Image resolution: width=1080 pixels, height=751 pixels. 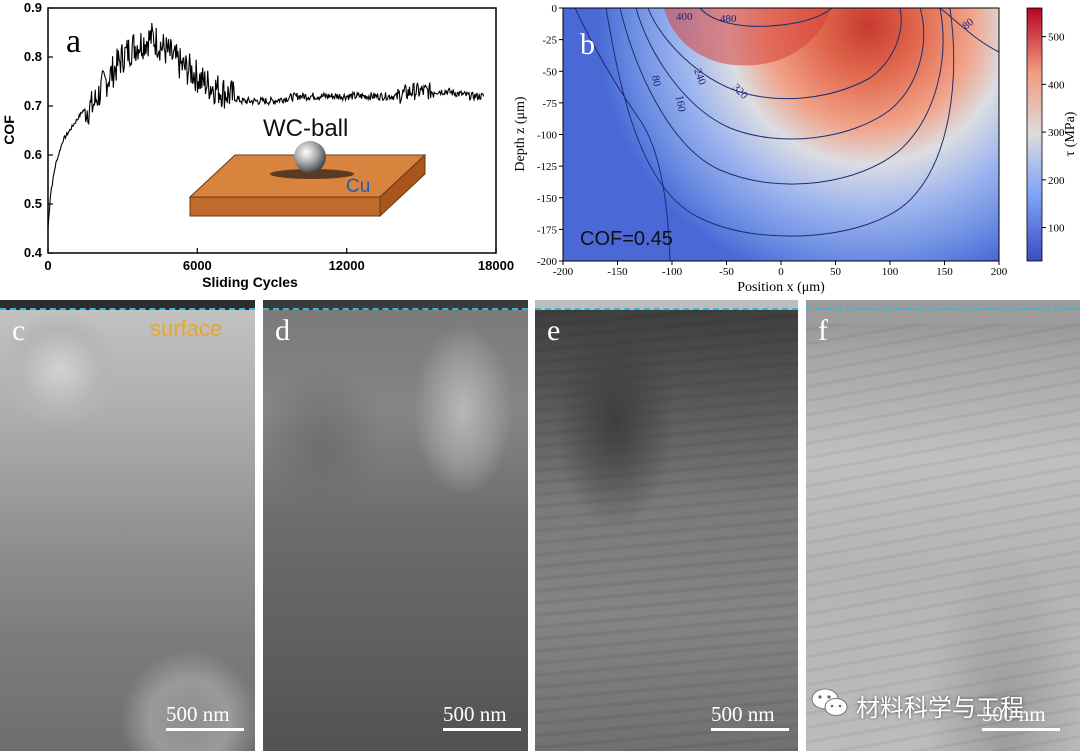 I want to click on tem-f-label: f, so click(x=823, y=330).